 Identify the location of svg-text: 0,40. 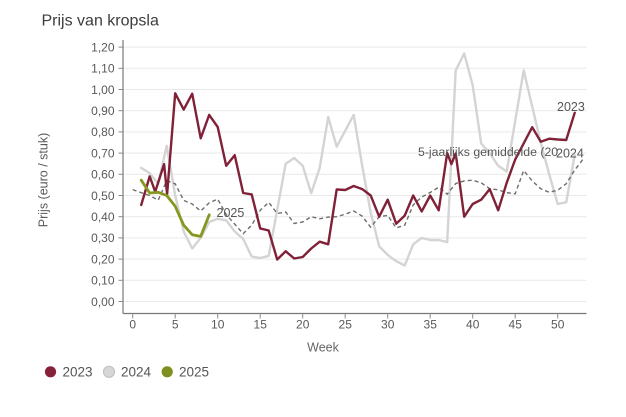
(103, 217).